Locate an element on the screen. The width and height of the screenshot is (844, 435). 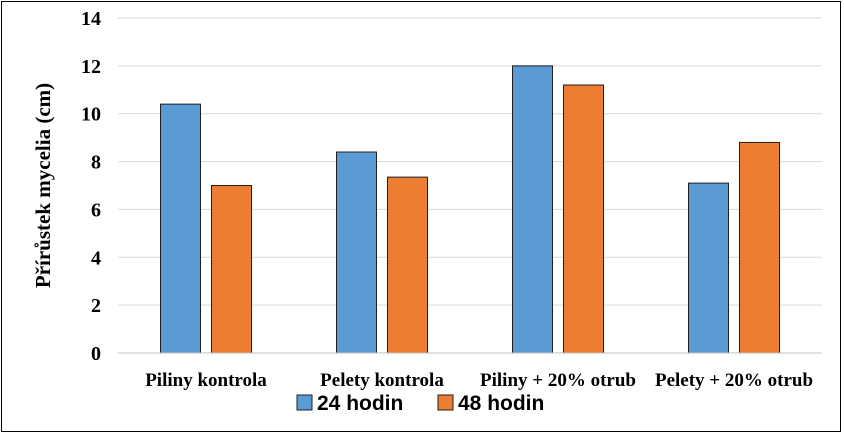
legend-label: 24 hodin is located at coordinates (360, 403).